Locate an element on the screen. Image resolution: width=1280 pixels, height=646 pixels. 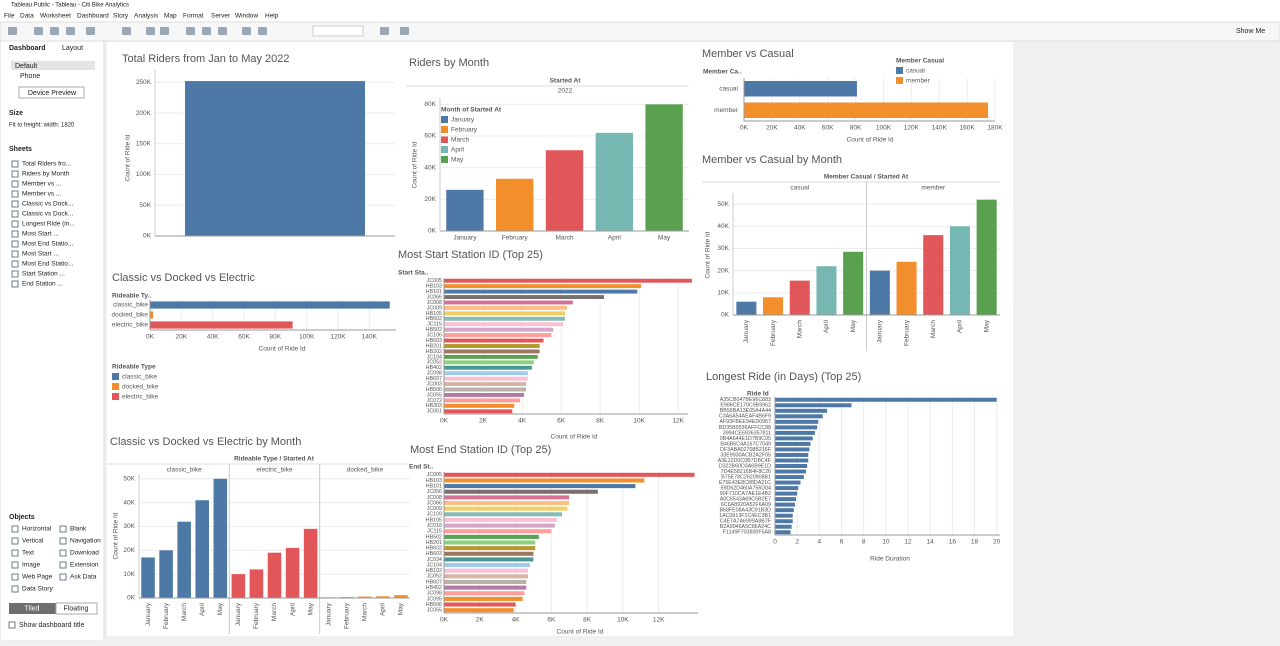
row-label: JC098 is located at coordinates (434, 374).